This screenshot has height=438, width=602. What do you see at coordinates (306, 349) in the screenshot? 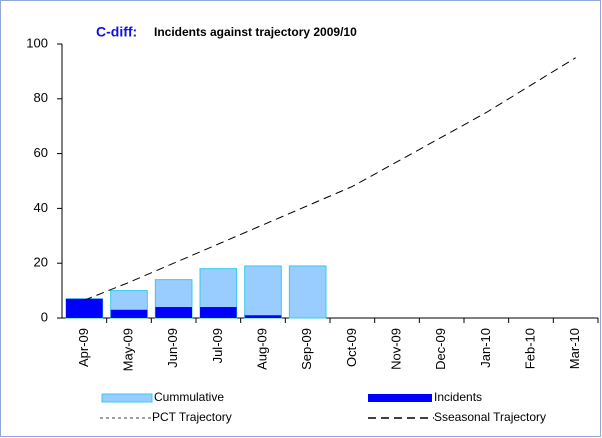
I see `x-tick-label: Sep-09` at bounding box center [306, 349].